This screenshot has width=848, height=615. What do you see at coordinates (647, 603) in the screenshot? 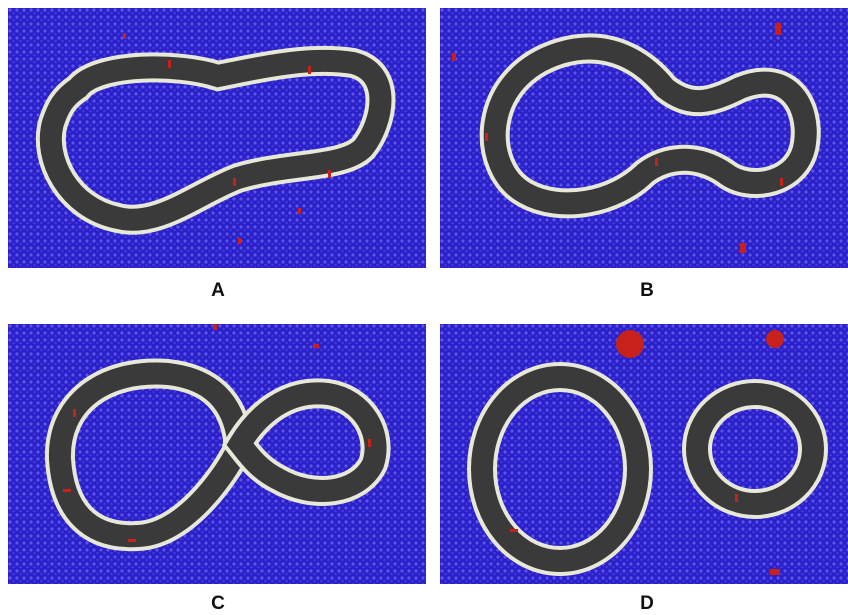
I see `panel-d-label: D` at bounding box center [647, 603].